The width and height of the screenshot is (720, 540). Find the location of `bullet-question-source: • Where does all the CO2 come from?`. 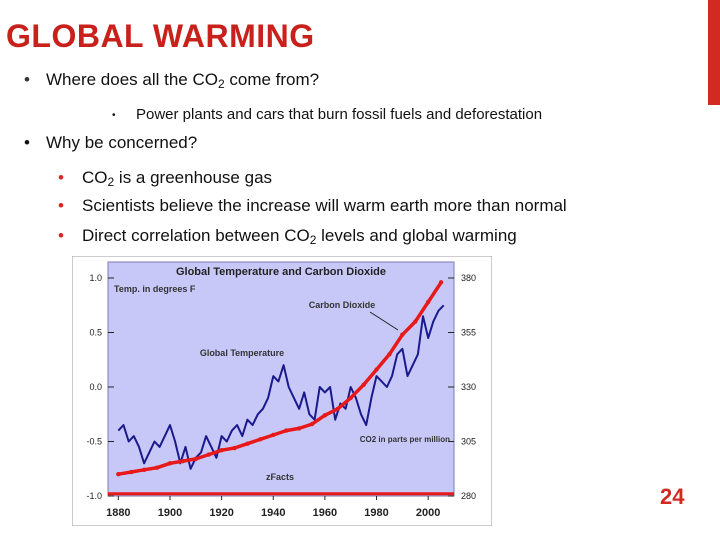

bullet-question-source: • Where does all the CO2 come from? is located at coordinates (171, 80).